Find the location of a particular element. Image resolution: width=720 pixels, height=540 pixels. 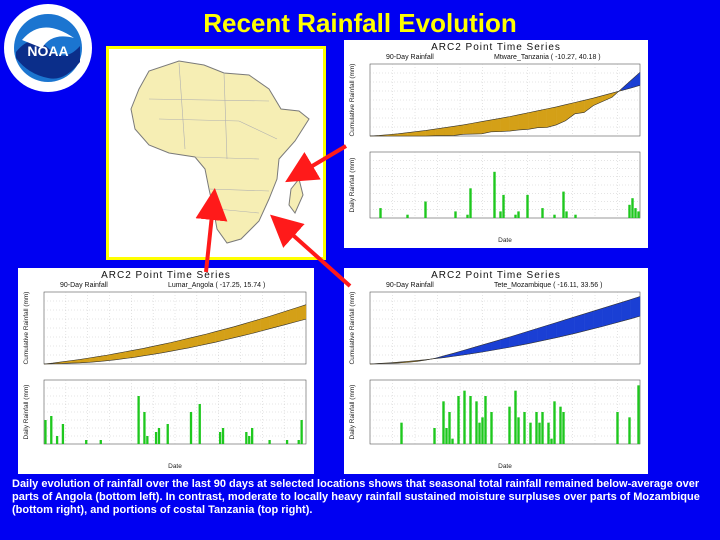

panel-location-label: Lumar_Angola ( -17.25, 15.74 ) is located at coordinates (217, 285).